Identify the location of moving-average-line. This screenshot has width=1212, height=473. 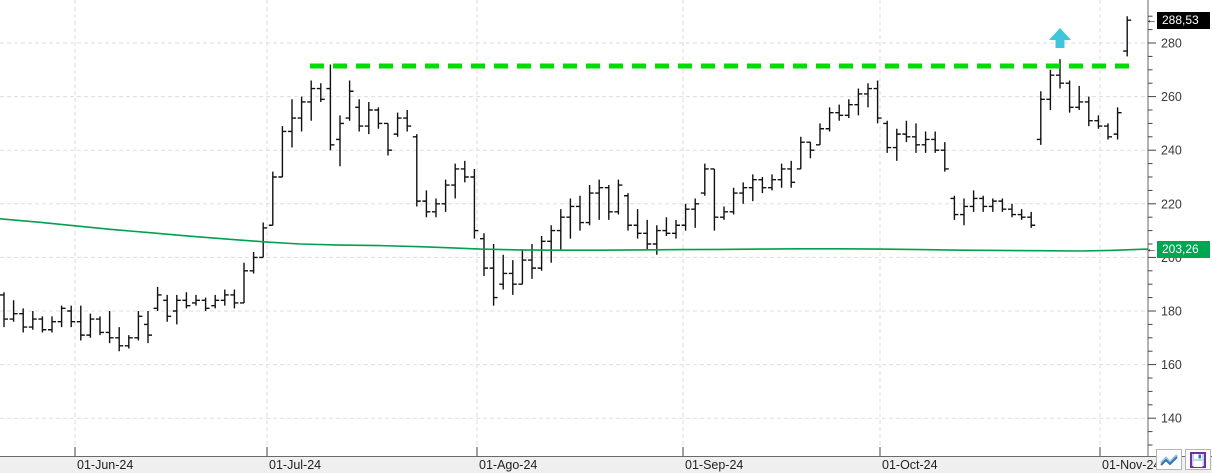
(574, 235).